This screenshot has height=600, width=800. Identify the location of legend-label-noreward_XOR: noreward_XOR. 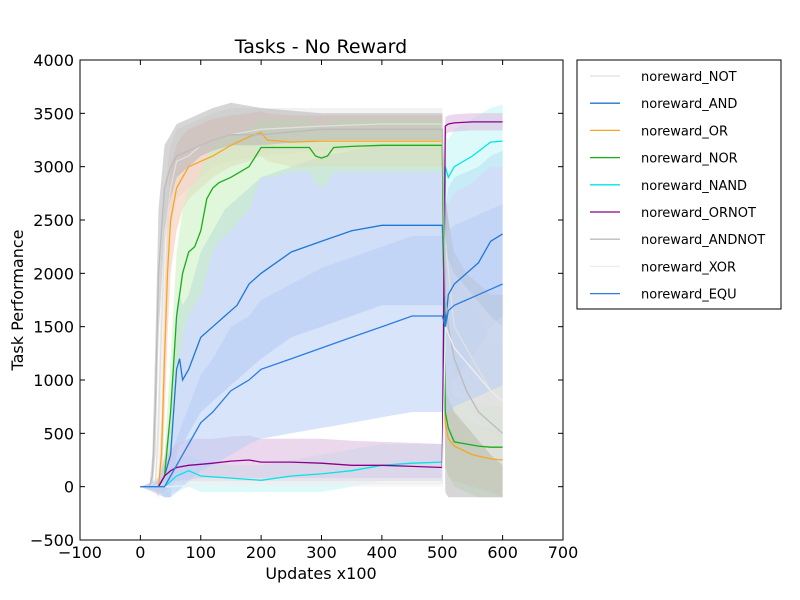
(688, 267).